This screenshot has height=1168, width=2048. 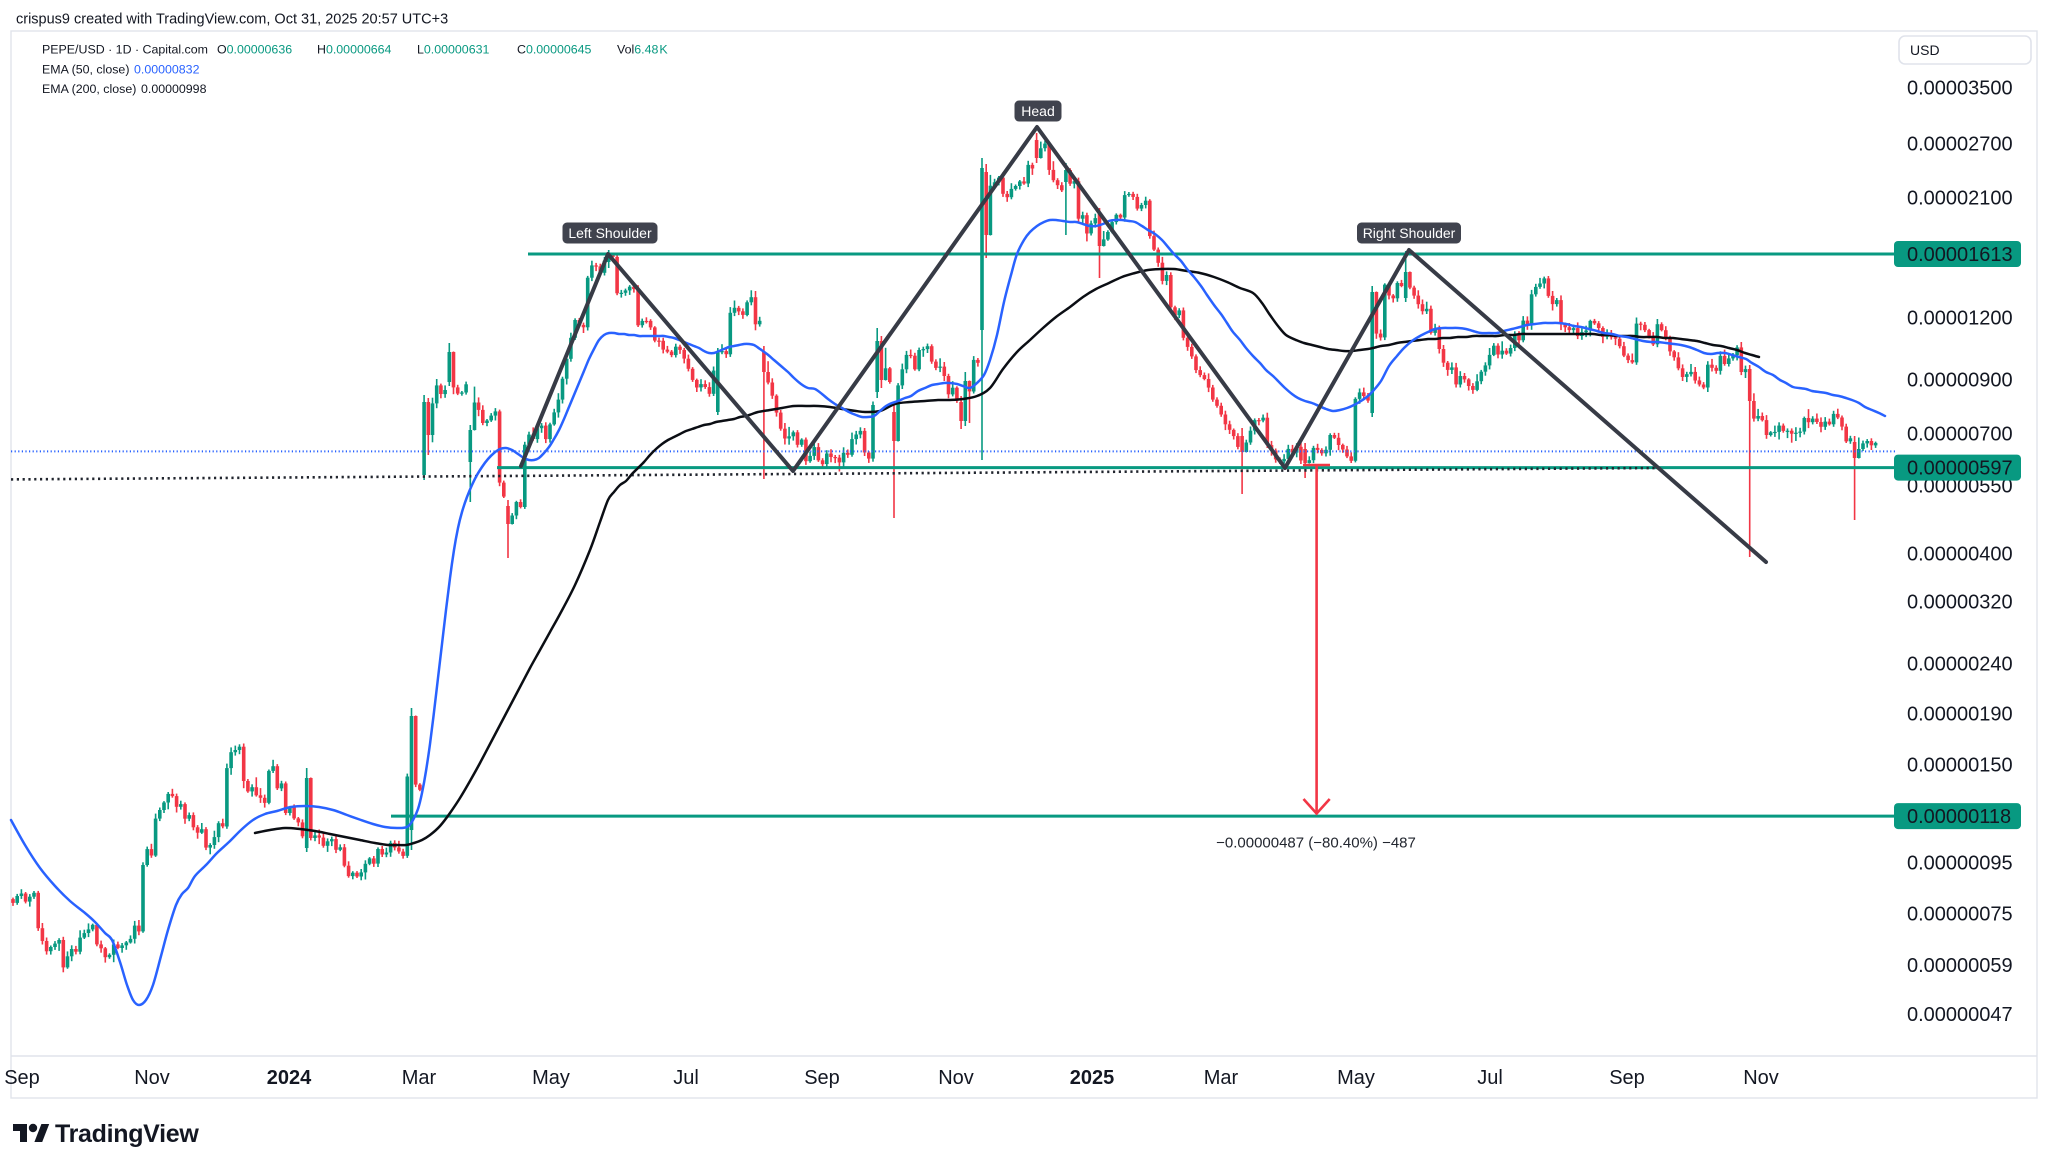 I want to click on svg-text: TradingView, so click(x=127, y=1134).